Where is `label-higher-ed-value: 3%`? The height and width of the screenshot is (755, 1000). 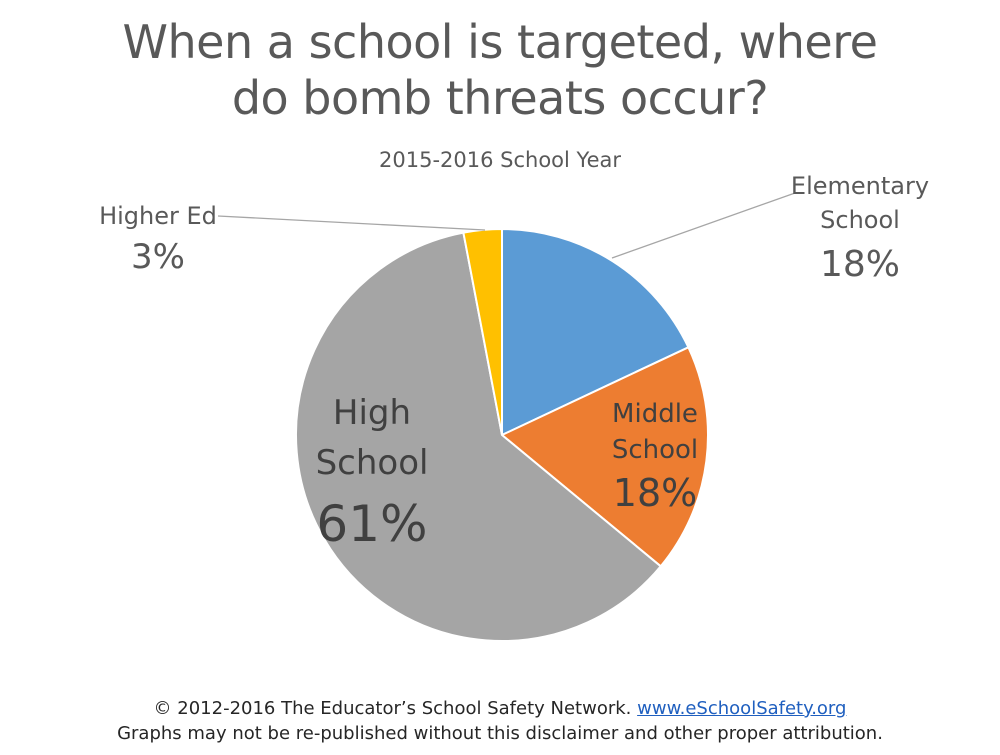 label-higher-ed-value: 3% is located at coordinates (158, 257).